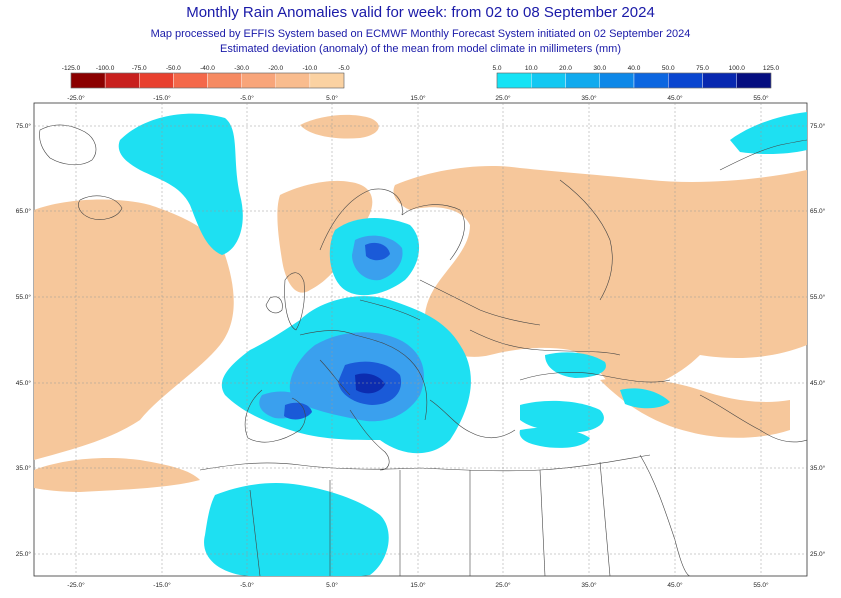  What do you see at coordinates (737, 68) in the screenshot?
I see `wet-scale-label: 100.0` at bounding box center [737, 68].